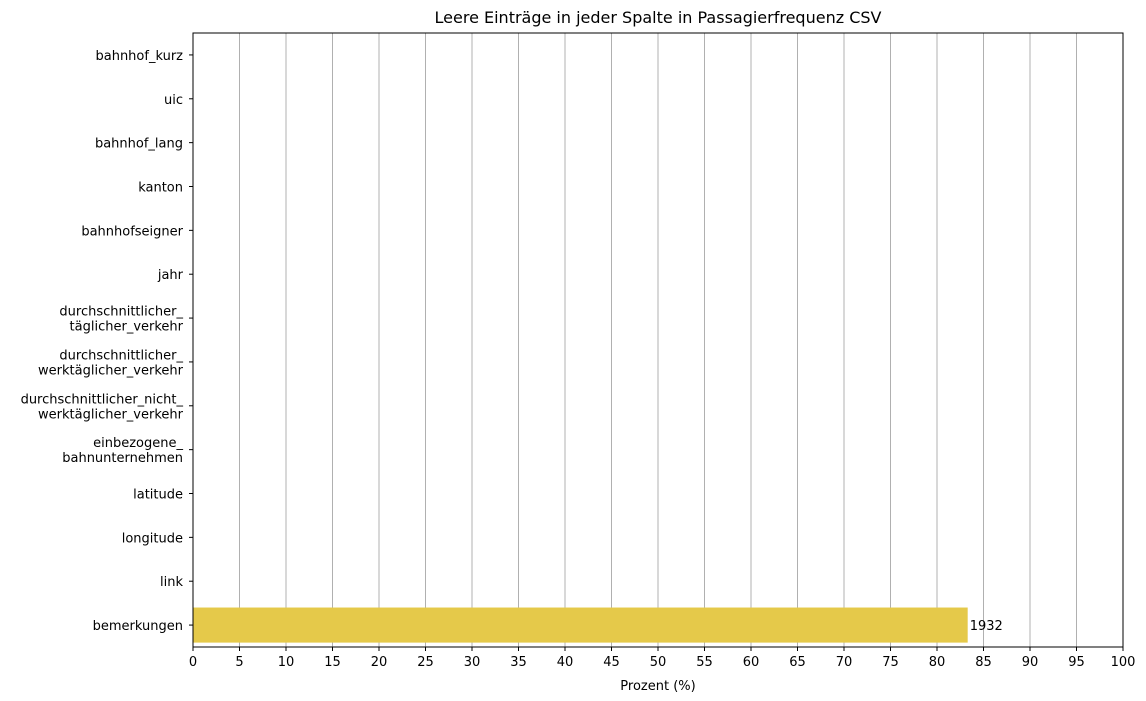  Describe the element at coordinates (160, 188) in the screenshot. I see `y-tick-label: kanton` at that location.